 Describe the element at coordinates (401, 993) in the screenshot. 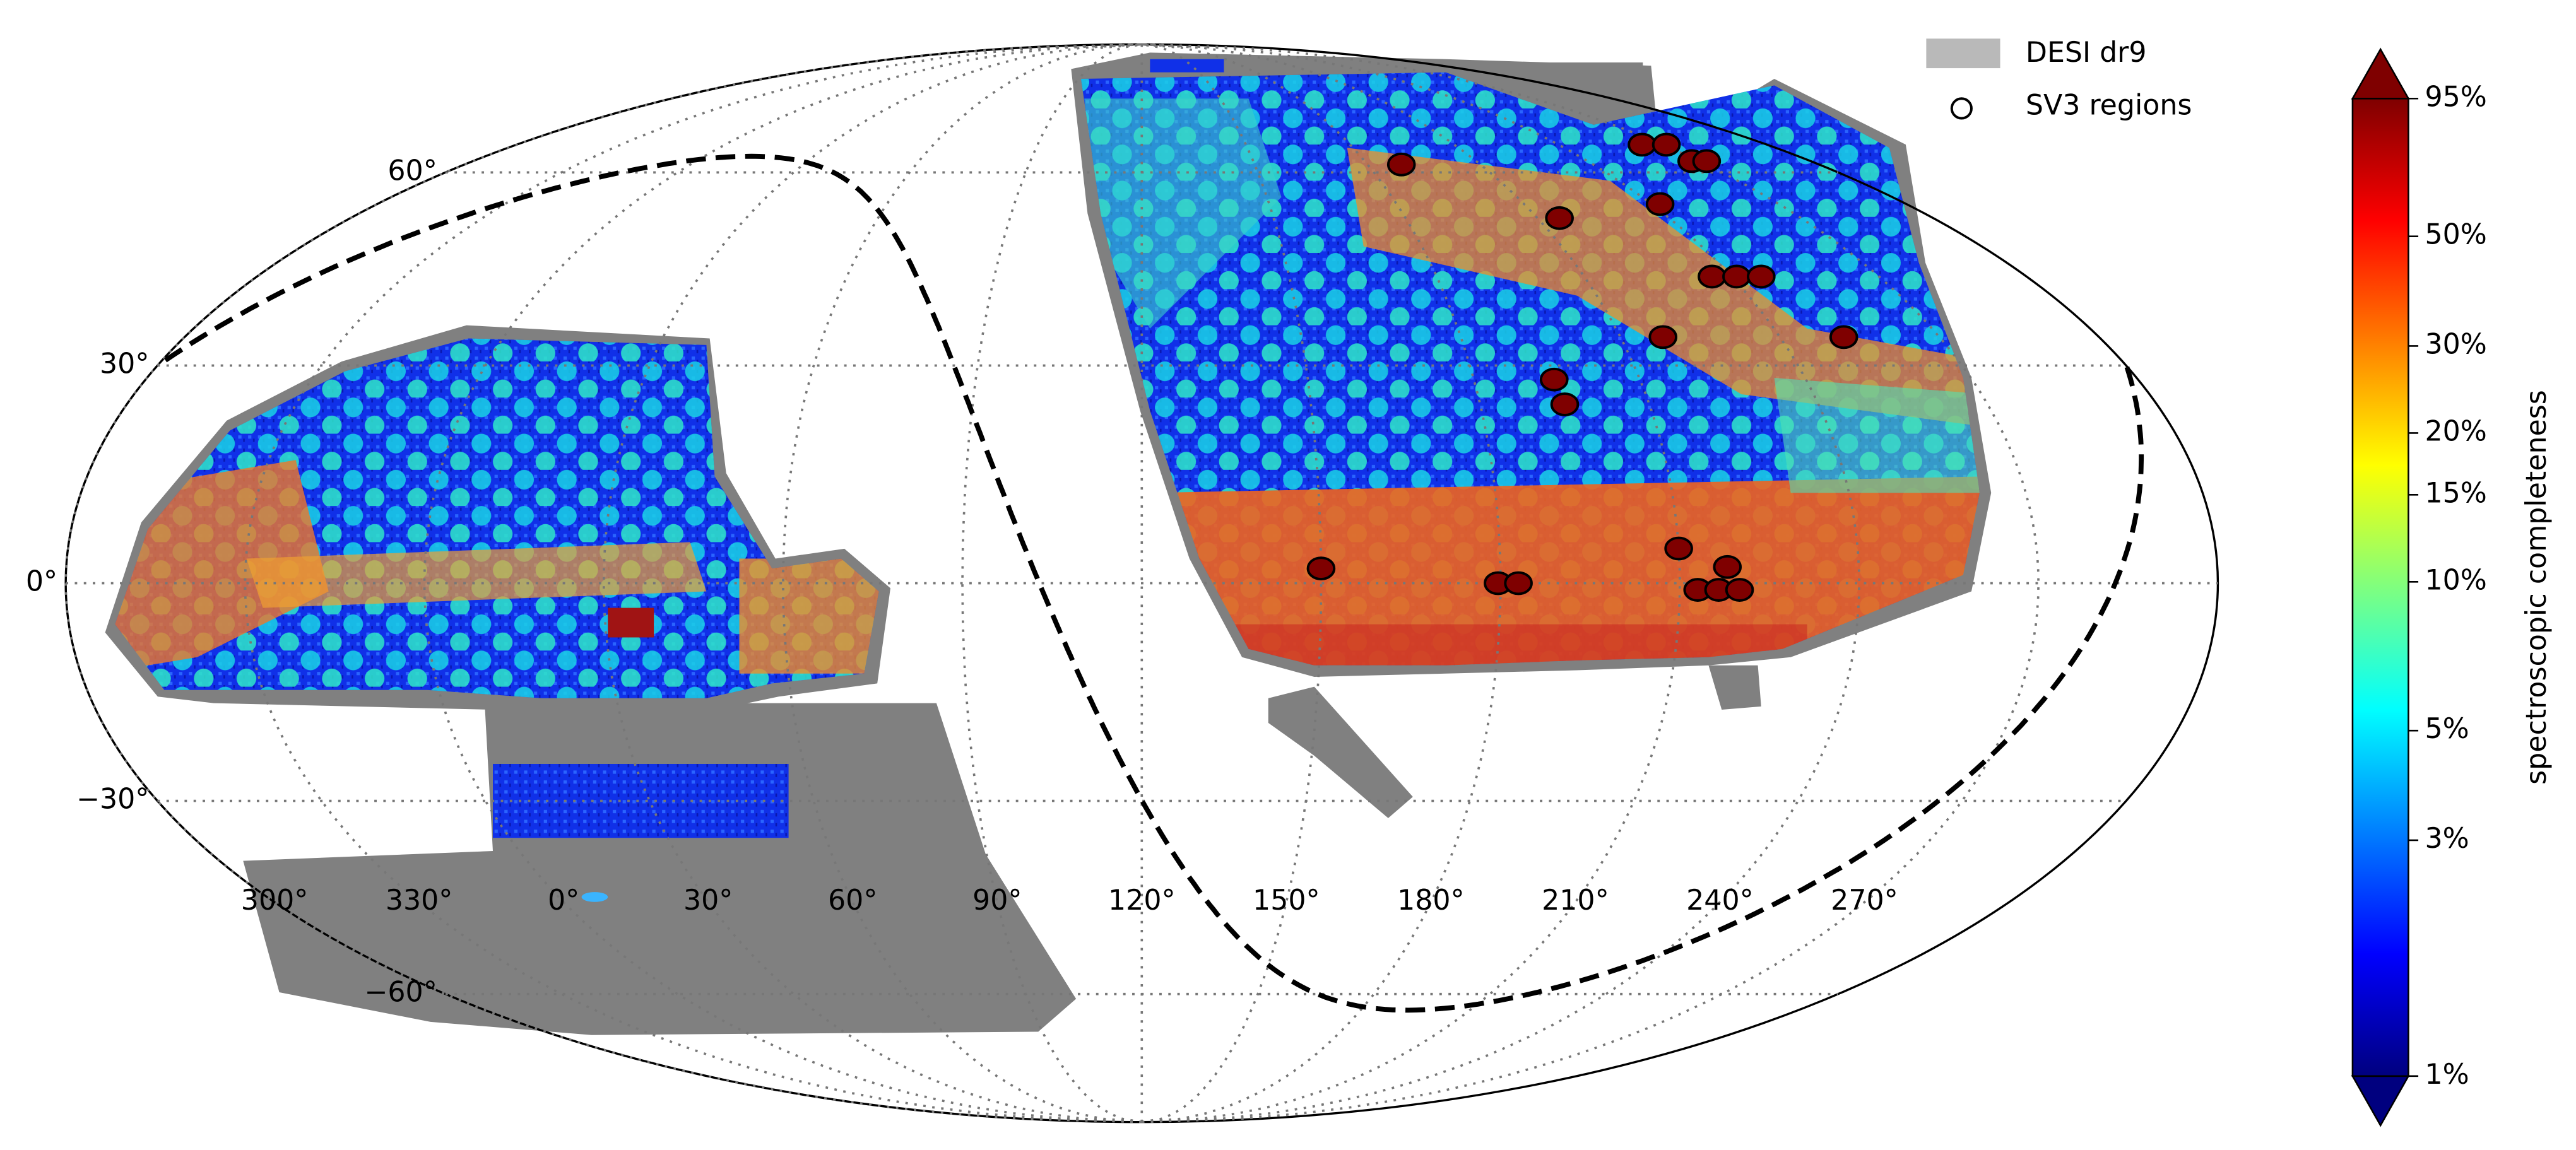

I see `y-tick-label: −60°` at that location.